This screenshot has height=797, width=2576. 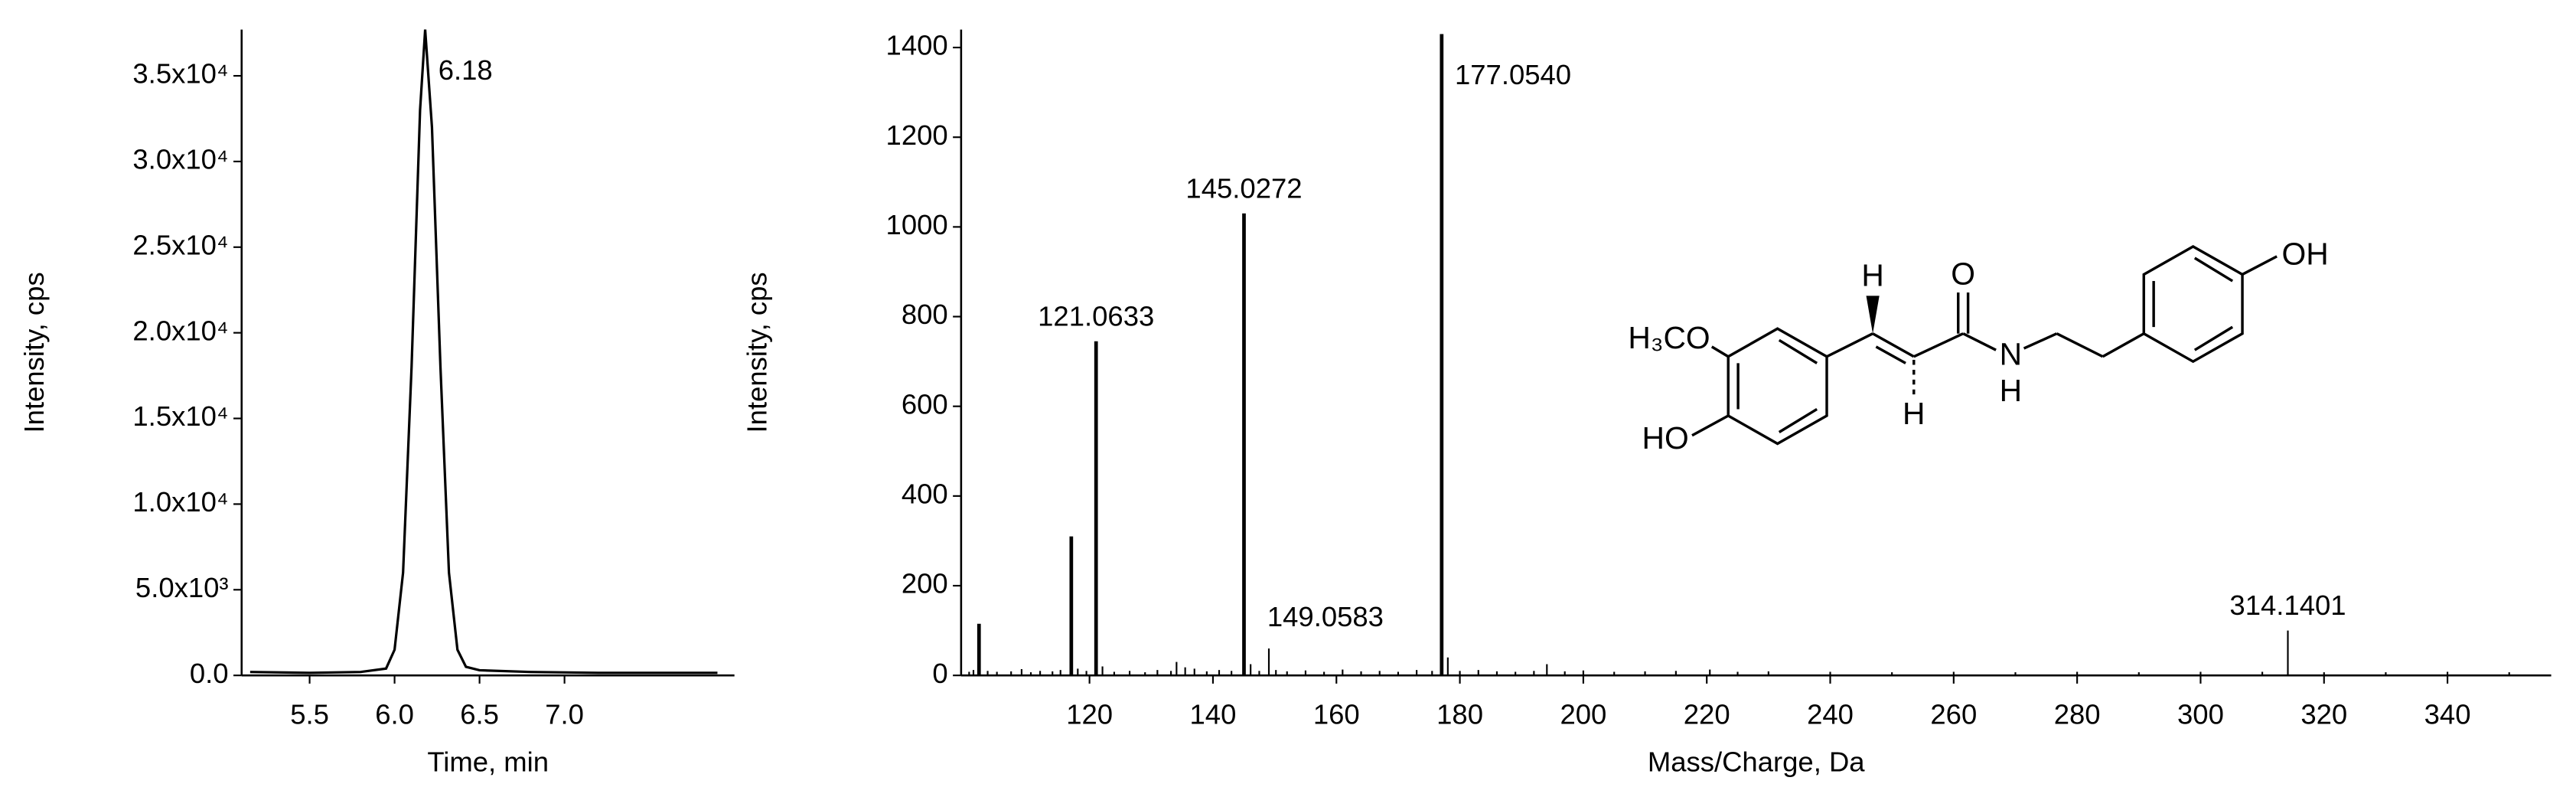 What do you see at coordinates (917, 224) in the screenshot?
I see `y-tick-label: 1000` at bounding box center [917, 224].